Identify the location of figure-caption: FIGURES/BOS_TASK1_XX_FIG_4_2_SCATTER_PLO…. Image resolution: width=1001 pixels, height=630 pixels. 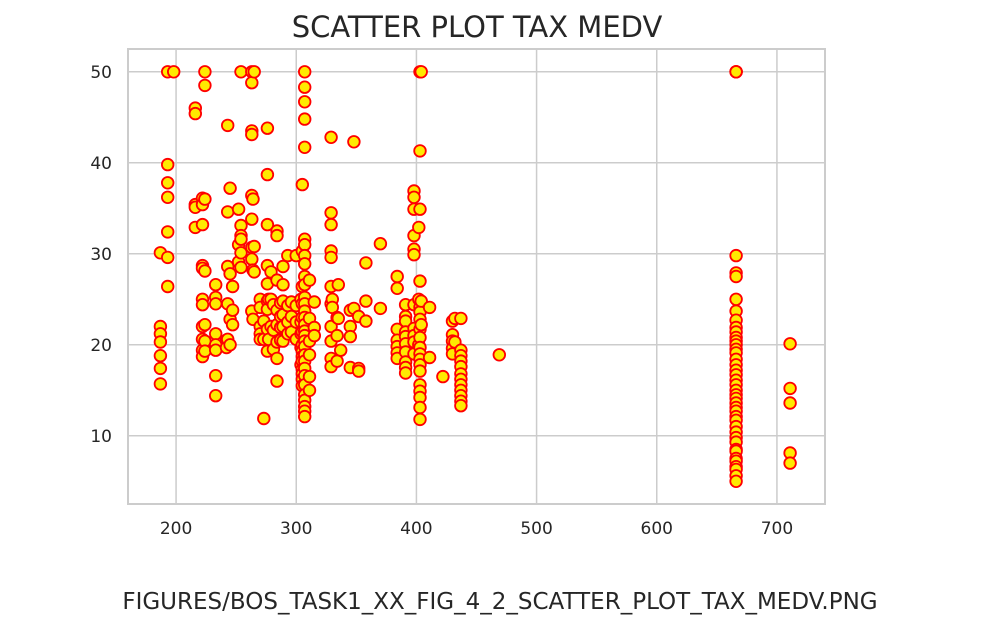
(499, 602).